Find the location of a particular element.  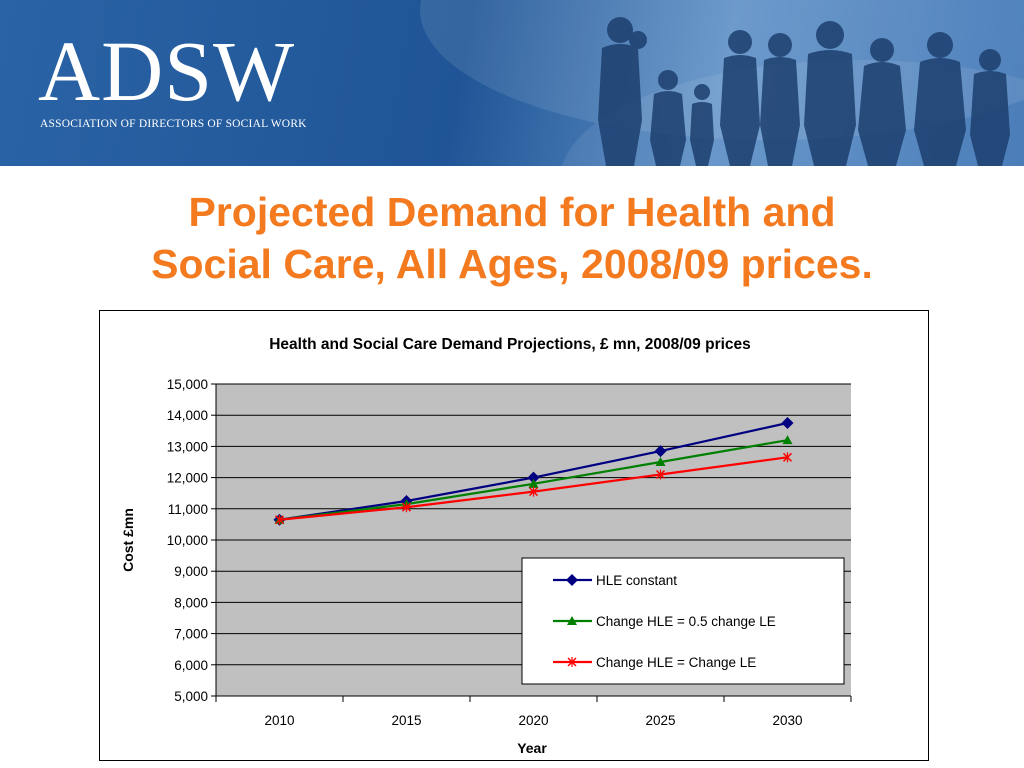

y-tick-label: 8,000 is located at coordinates (191, 602).